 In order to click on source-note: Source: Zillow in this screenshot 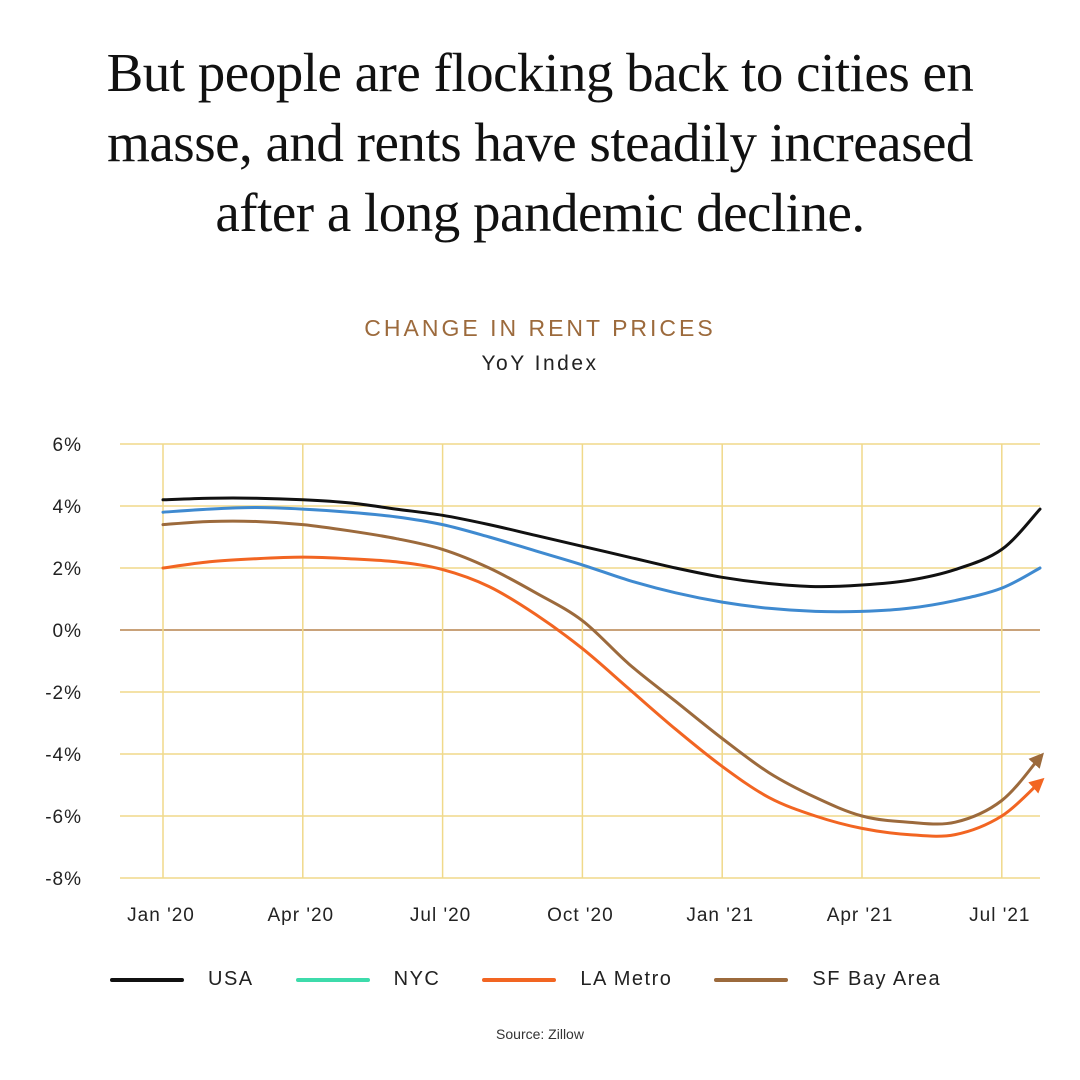, I will do `click(540, 1034)`.